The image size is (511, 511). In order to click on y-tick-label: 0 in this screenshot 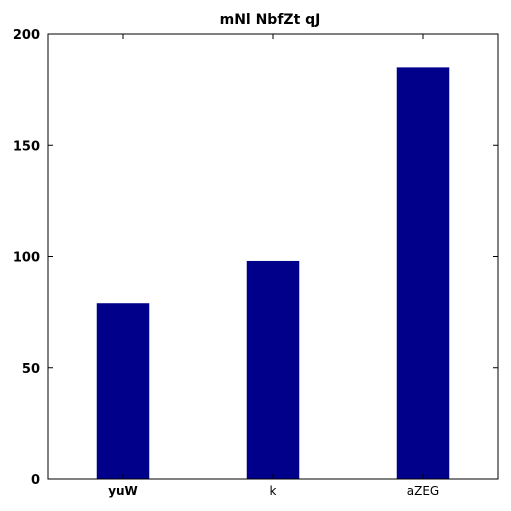, I will do `click(35, 480)`.